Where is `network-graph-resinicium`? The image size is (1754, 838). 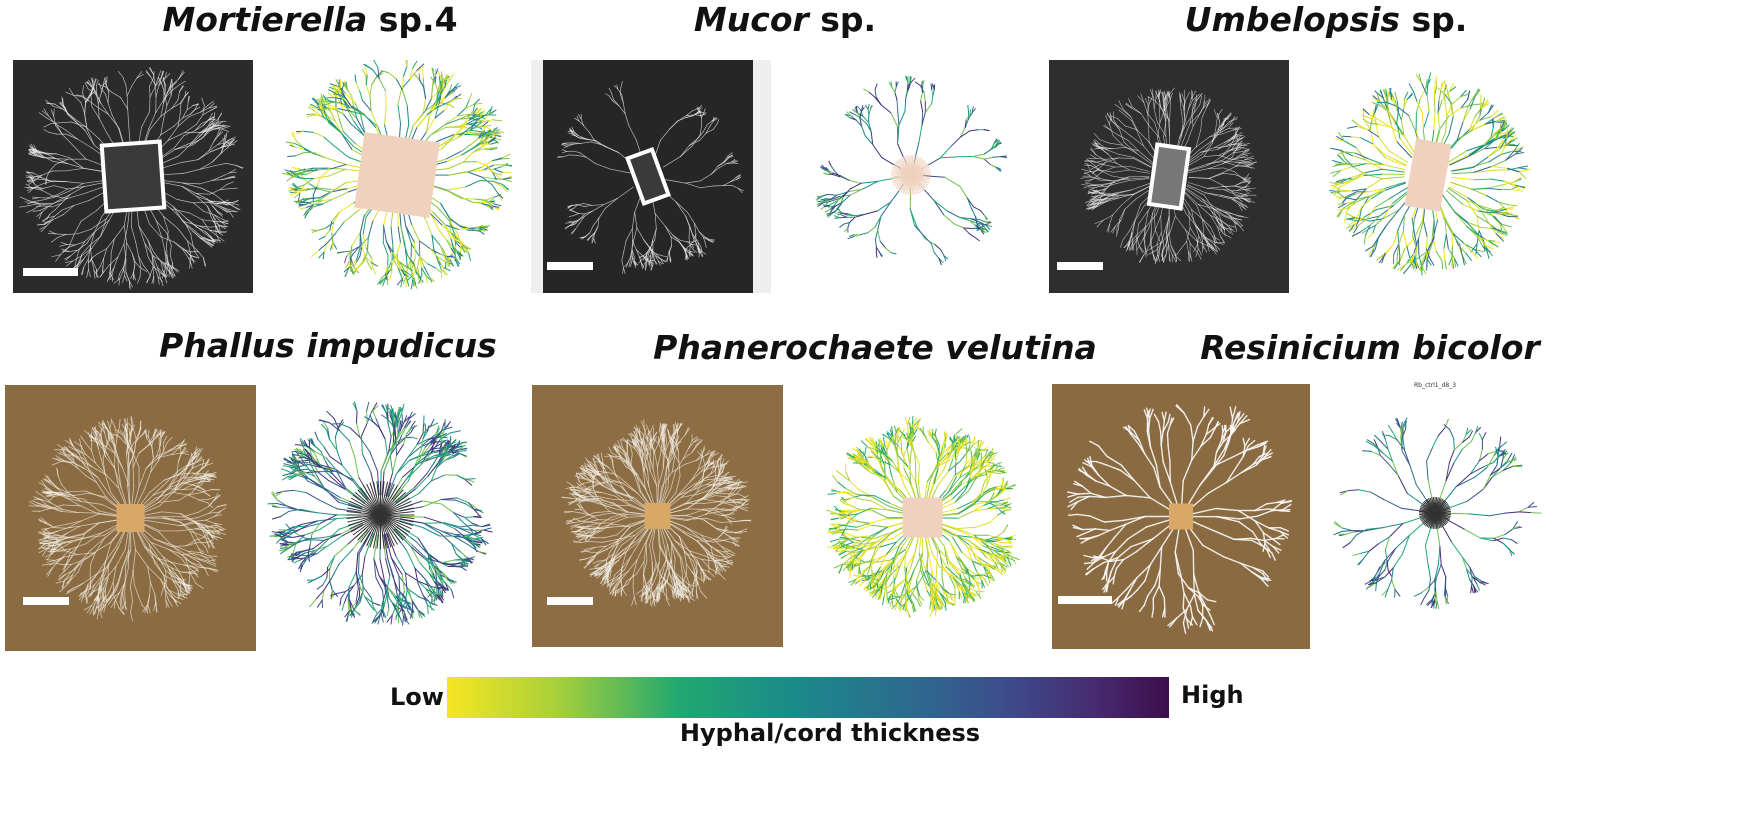 network-graph-resinicium is located at coordinates (1435, 513).